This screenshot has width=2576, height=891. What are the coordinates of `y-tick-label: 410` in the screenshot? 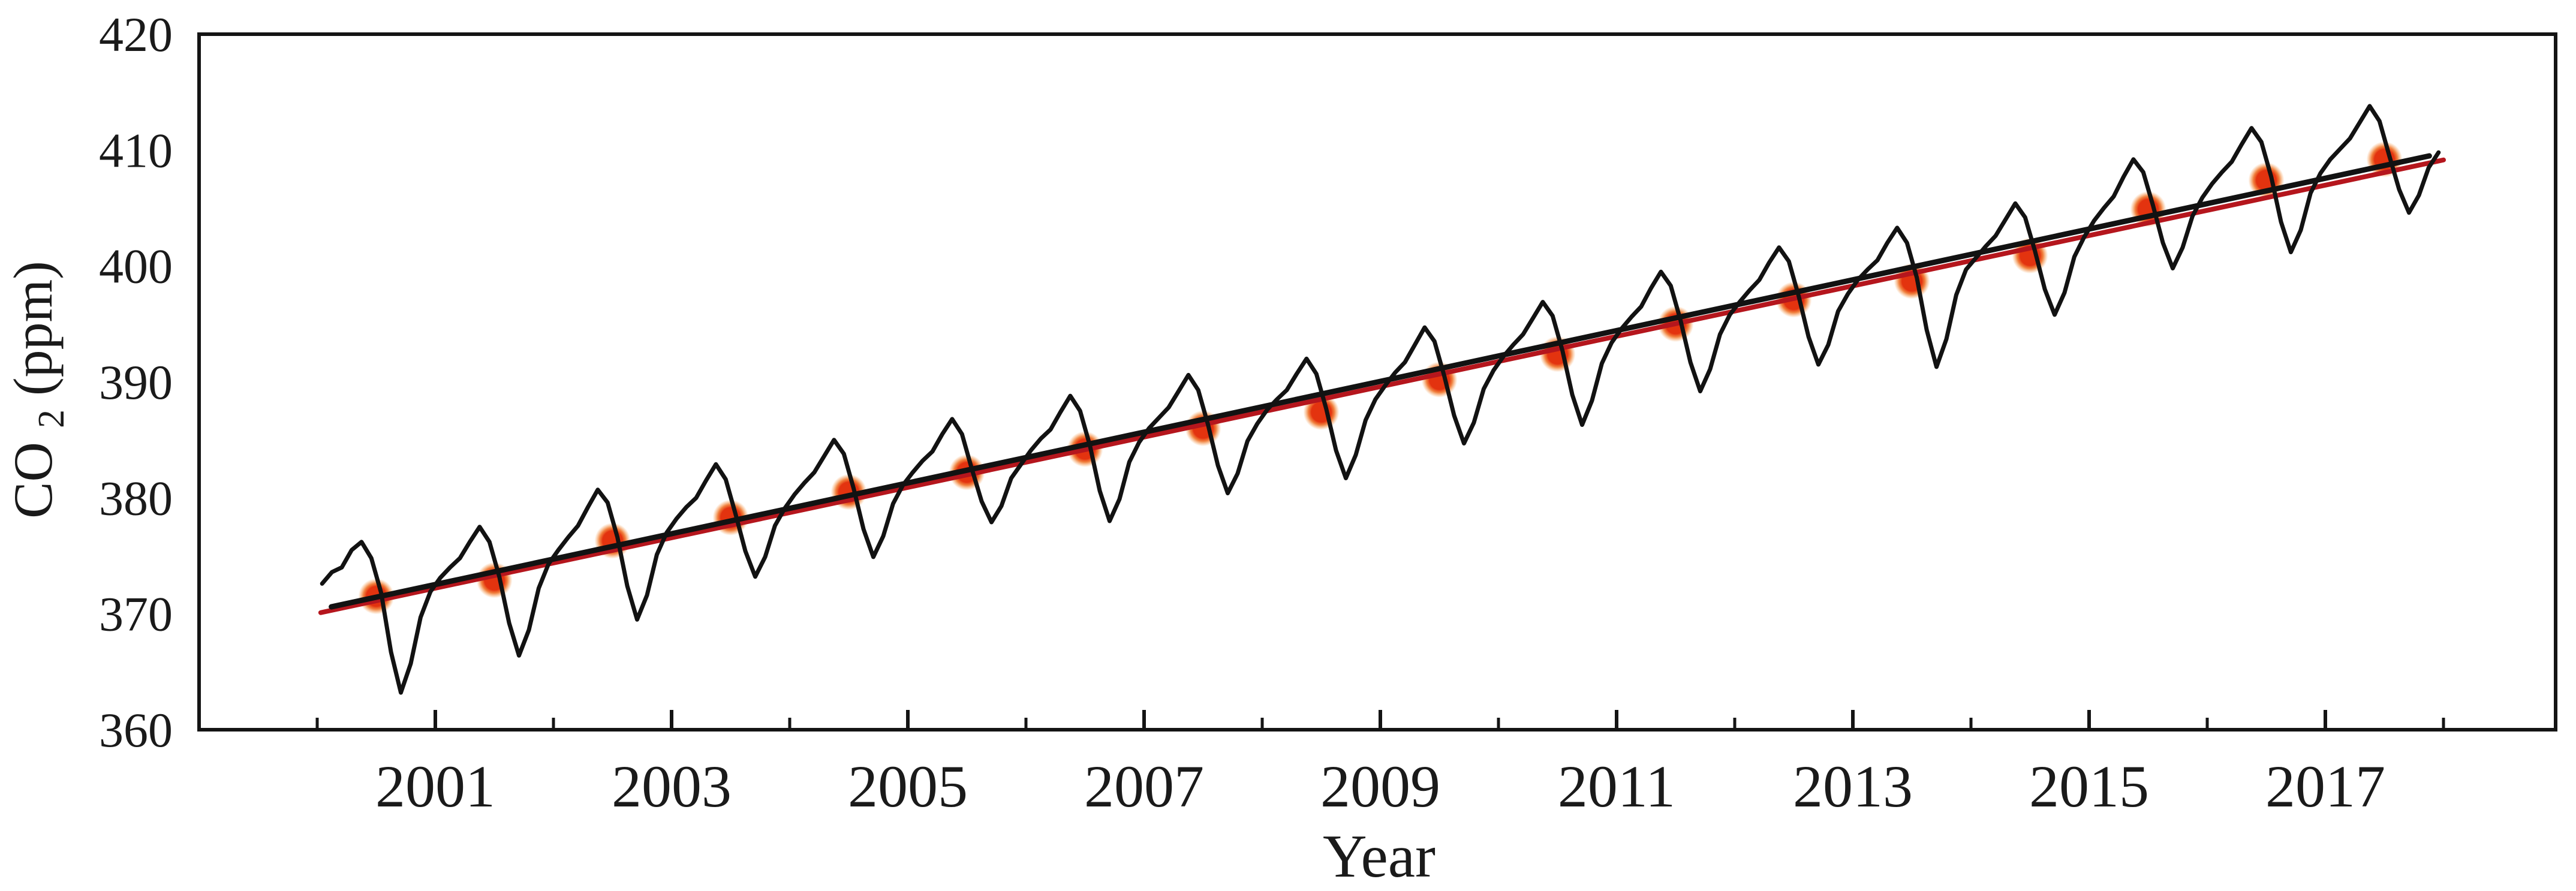 It's located at (136, 150).